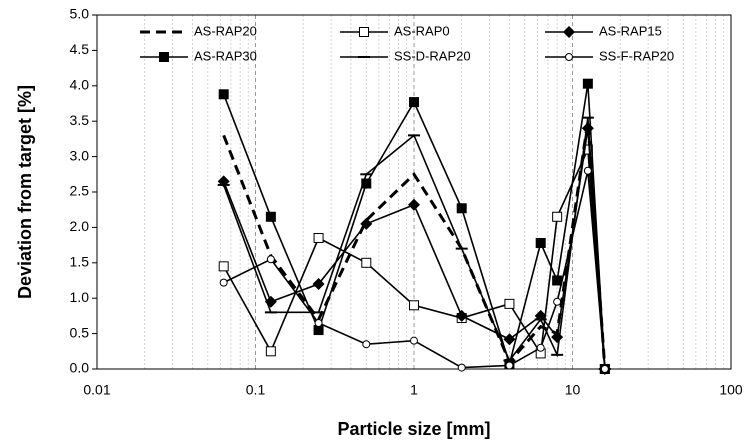 The height and width of the screenshot is (445, 745). I want to click on legend-label: SS-D-RAP20, so click(432, 55).